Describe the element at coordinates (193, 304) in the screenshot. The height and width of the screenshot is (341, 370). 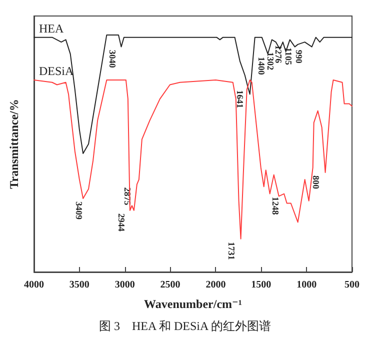
I see `x-axis-title: Wavenumber/cm⁻¹` at that location.